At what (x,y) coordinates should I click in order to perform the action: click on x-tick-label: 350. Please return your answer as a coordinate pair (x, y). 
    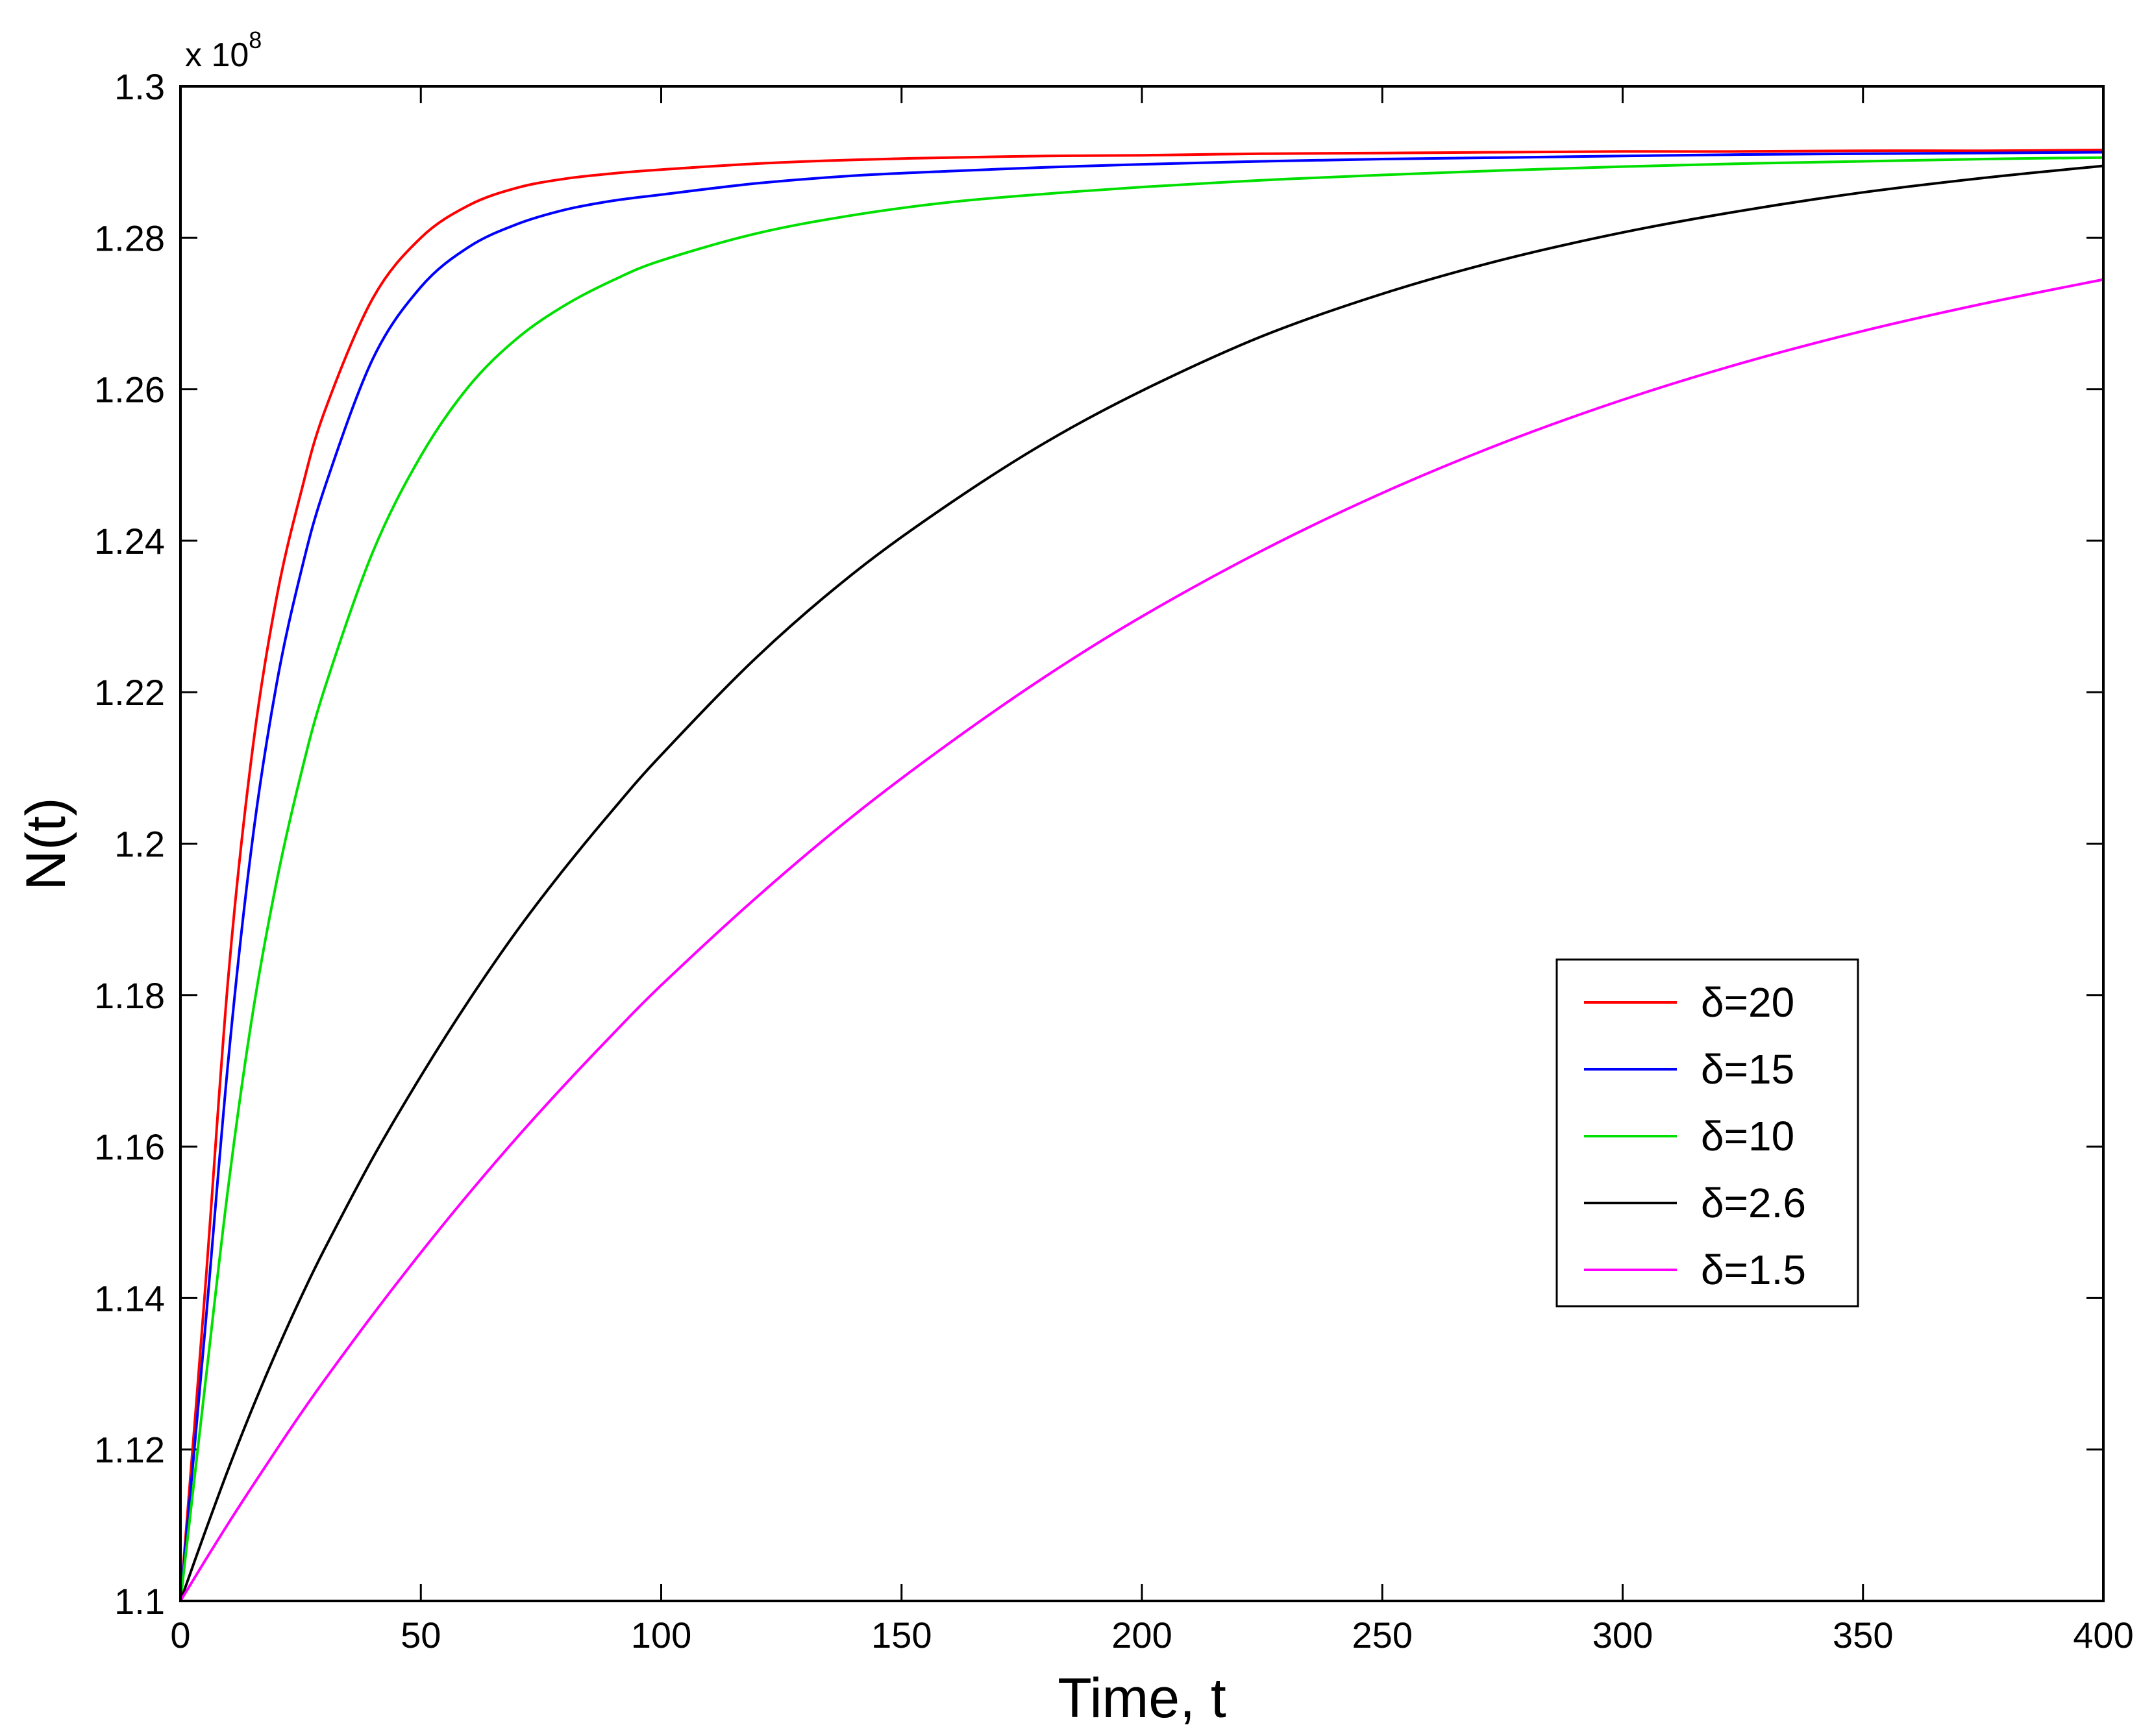
    Looking at the image, I should click on (1863, 1635).